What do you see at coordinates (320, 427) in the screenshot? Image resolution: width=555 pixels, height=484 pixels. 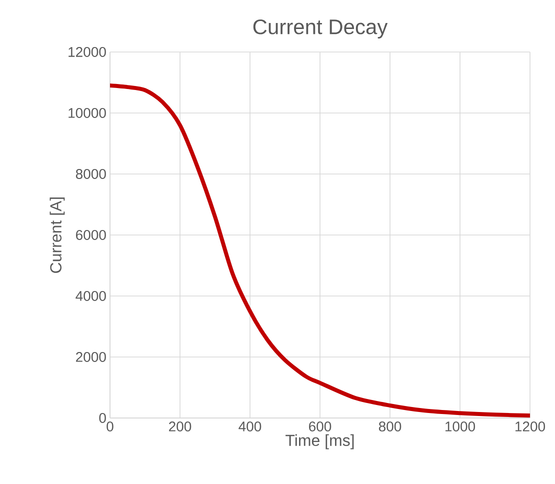 I see `x-tick-label: 600` at bounding box center [320, 427].